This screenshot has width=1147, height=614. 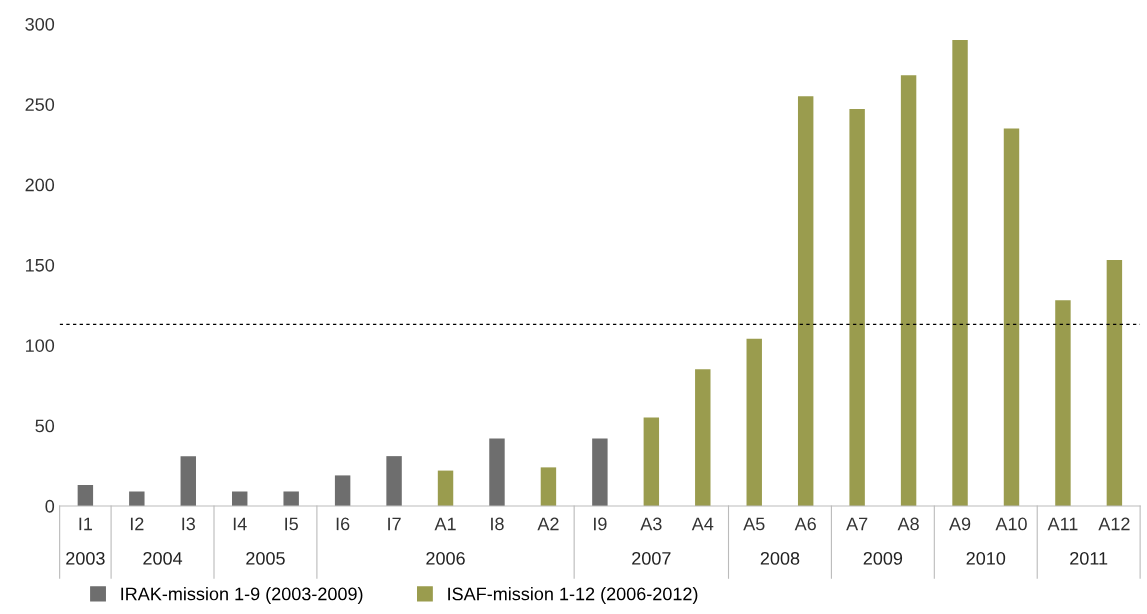 I want to click on x-tick-label: I3, so click(x=189, y=524).